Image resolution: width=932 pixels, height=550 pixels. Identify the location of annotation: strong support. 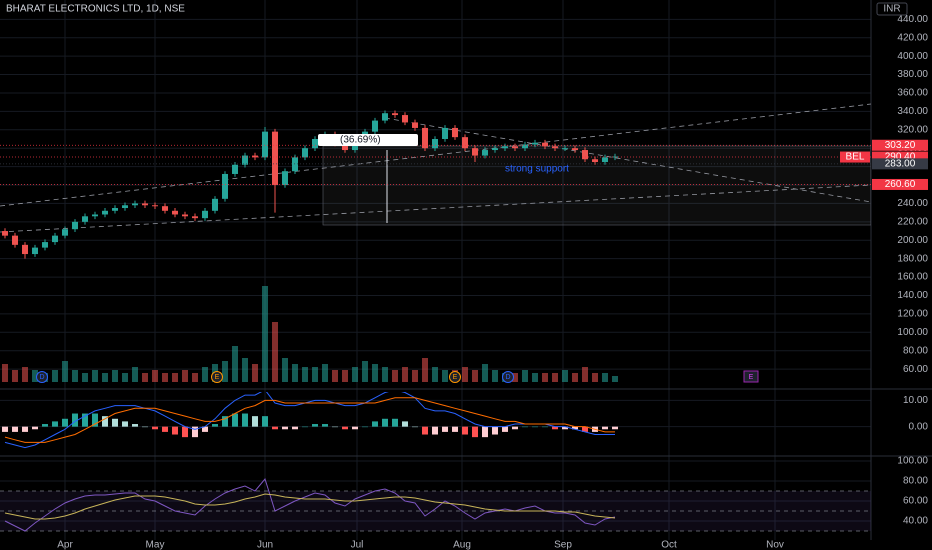
(537, 169).